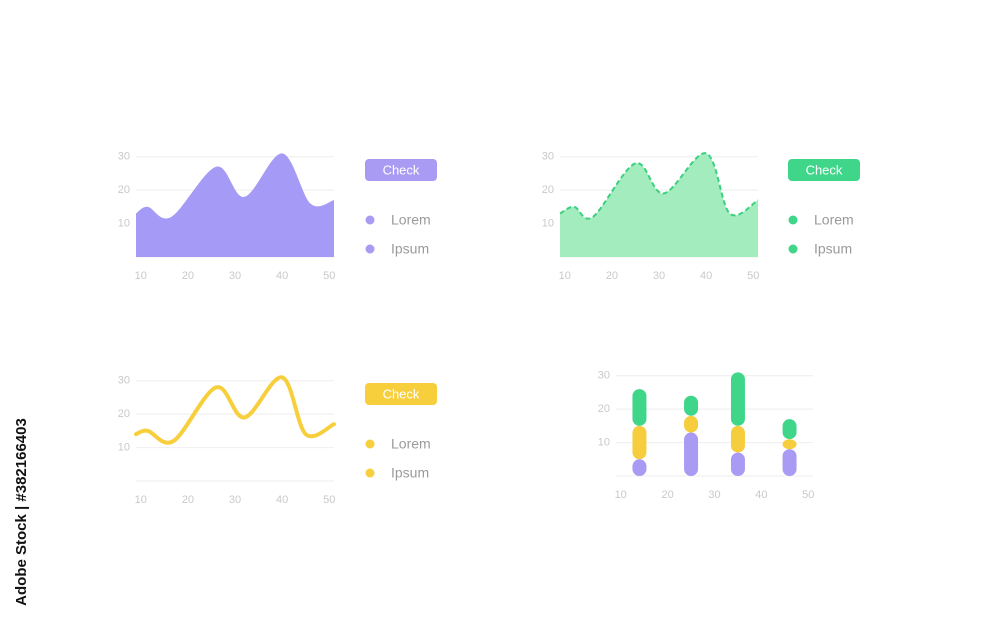 The height and width of the screenshot is (640, 1000). Describe the element at coordinates (659, 186) in the screenshot. I see `area-outline` at that location.